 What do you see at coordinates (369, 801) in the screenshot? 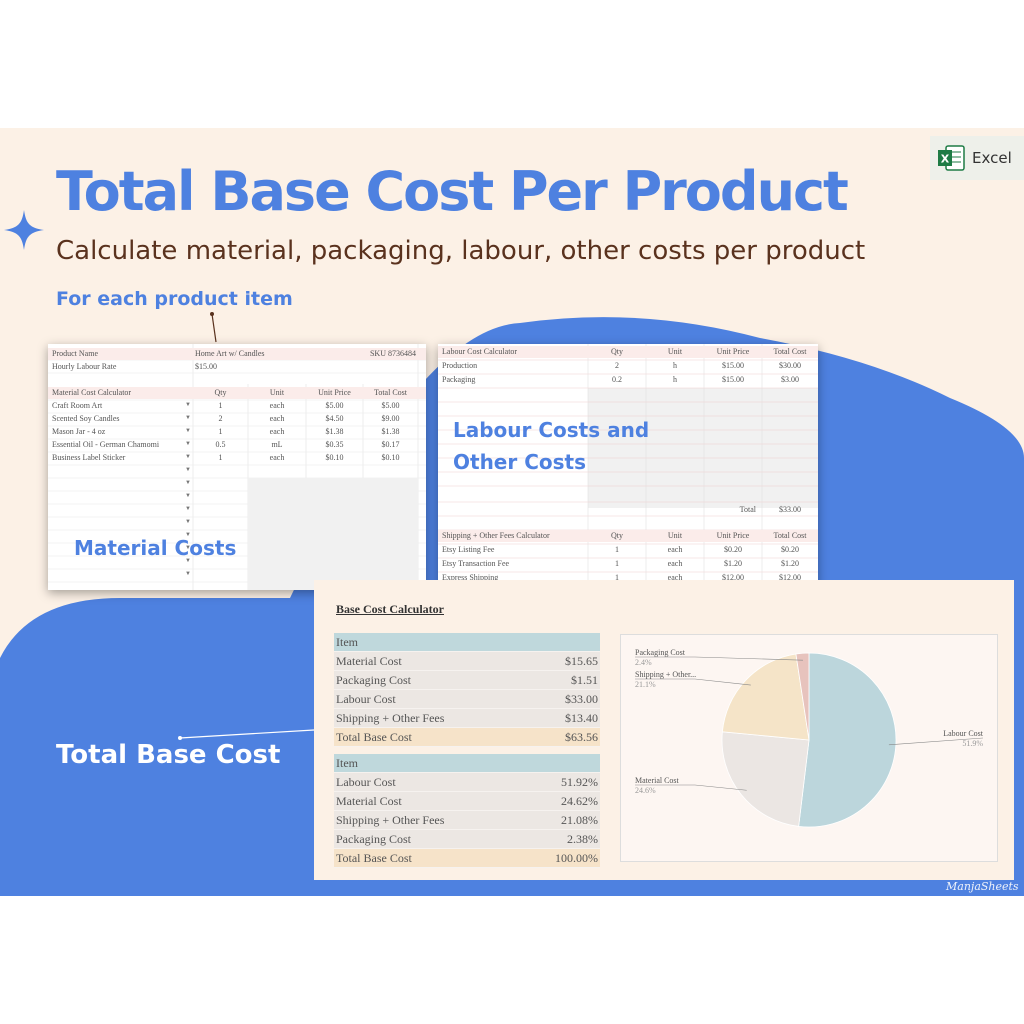
I see `row-label: Material Cost` at bounding box center [369, 801].